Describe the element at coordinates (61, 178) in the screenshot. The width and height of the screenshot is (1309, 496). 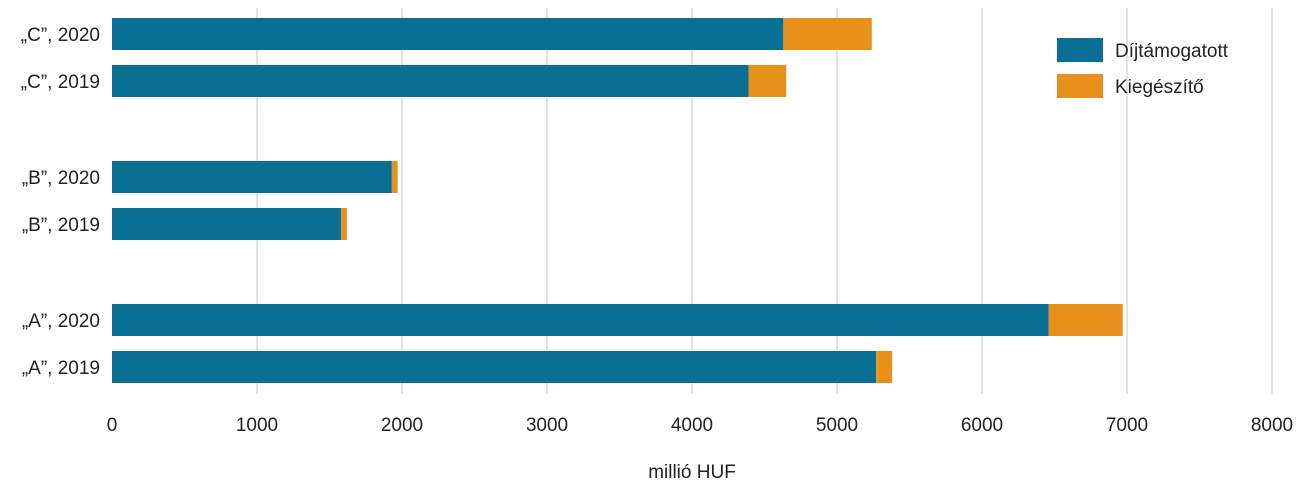
I see `category-label-b-2020: „B”, 2020` at that location.